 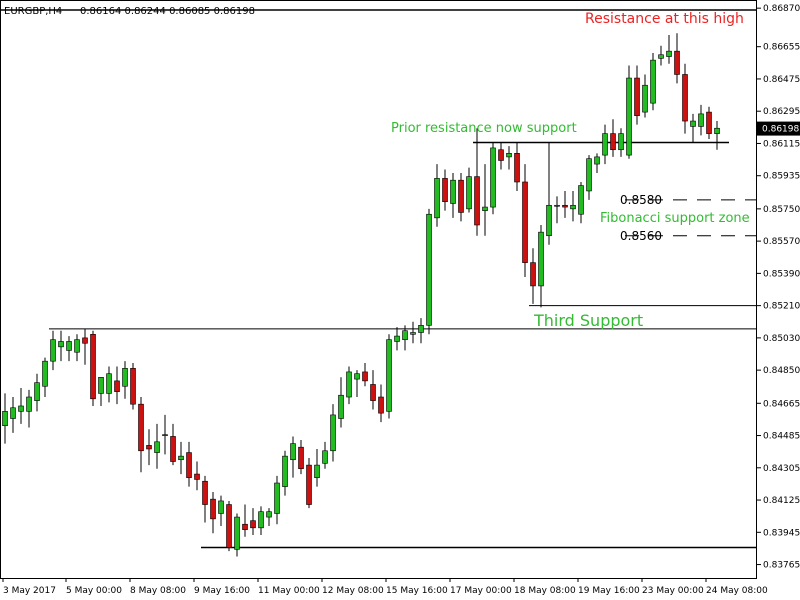 I want to click on time-tick-label: 3 May 2017, so click(x=29, y=591).